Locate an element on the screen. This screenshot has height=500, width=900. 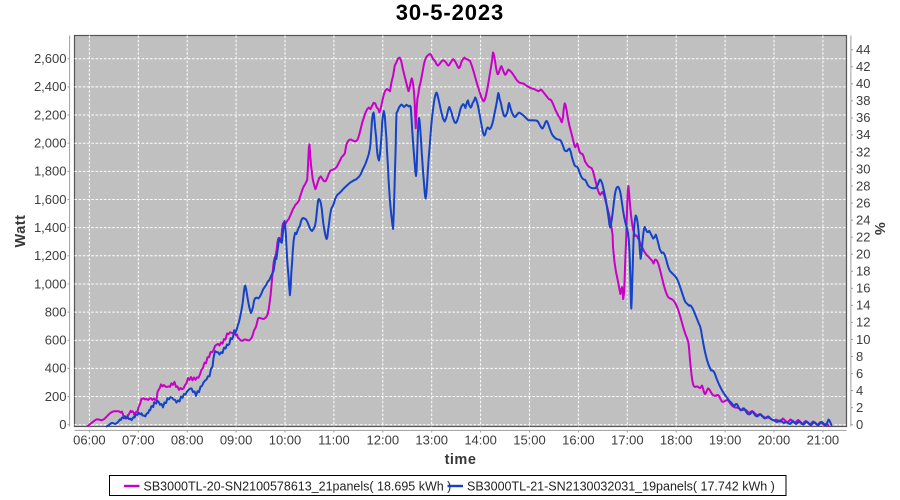
svg-text: 24 is located at coordinates (863, 219).